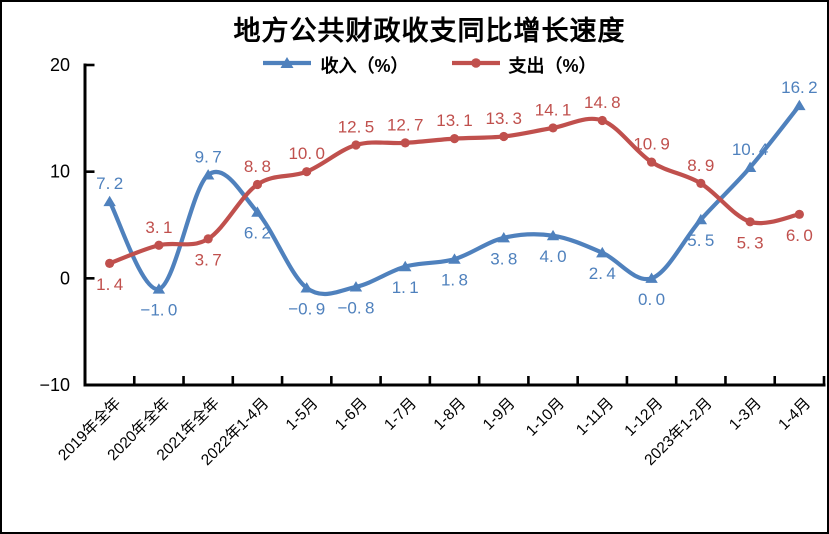 This screenshot has height=534, width=829. Describe the element at coordinates (643, 417) in the screenshot. I see `x-axis-category-label: 1-12月` at that location.